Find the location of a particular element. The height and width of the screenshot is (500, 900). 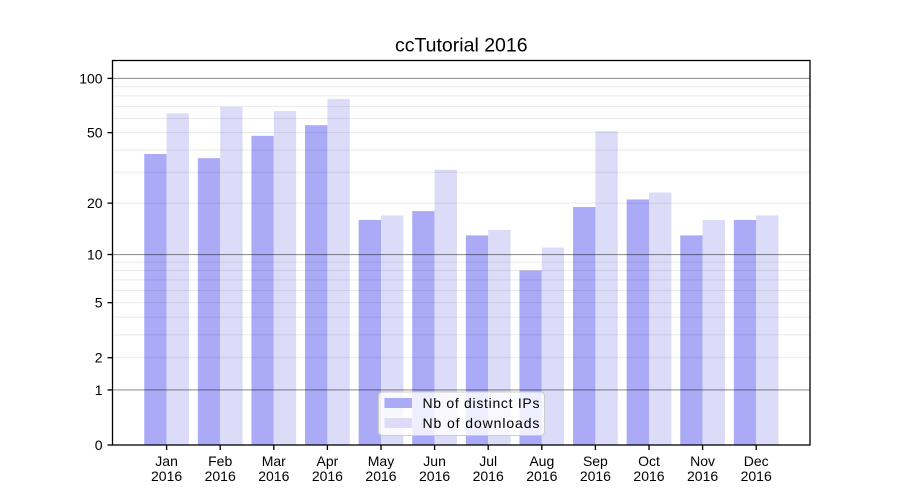

svg-text: Jul is located at coordinates (488, 461).